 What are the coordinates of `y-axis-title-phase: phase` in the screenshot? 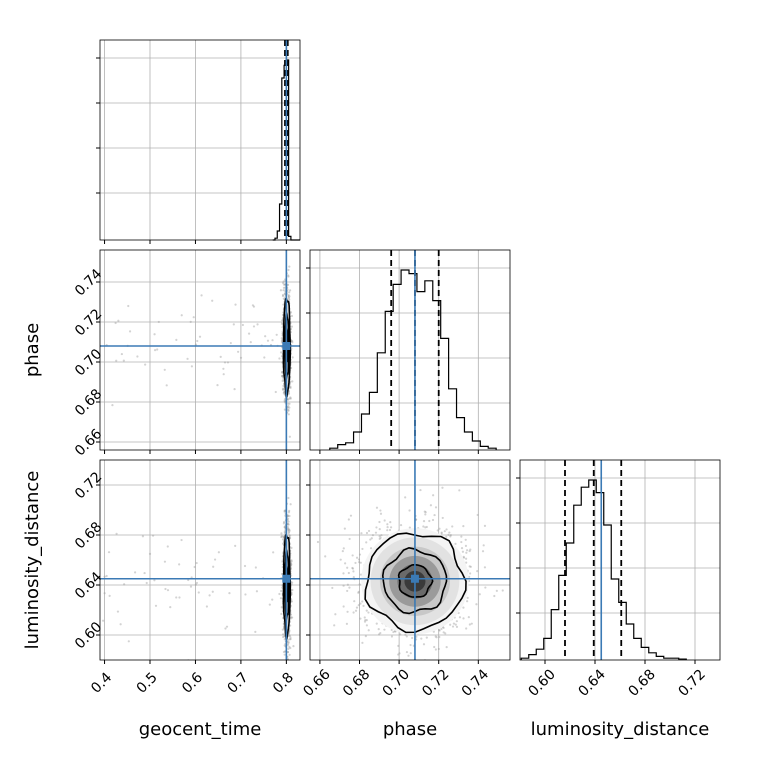 It's located at (32, 350).